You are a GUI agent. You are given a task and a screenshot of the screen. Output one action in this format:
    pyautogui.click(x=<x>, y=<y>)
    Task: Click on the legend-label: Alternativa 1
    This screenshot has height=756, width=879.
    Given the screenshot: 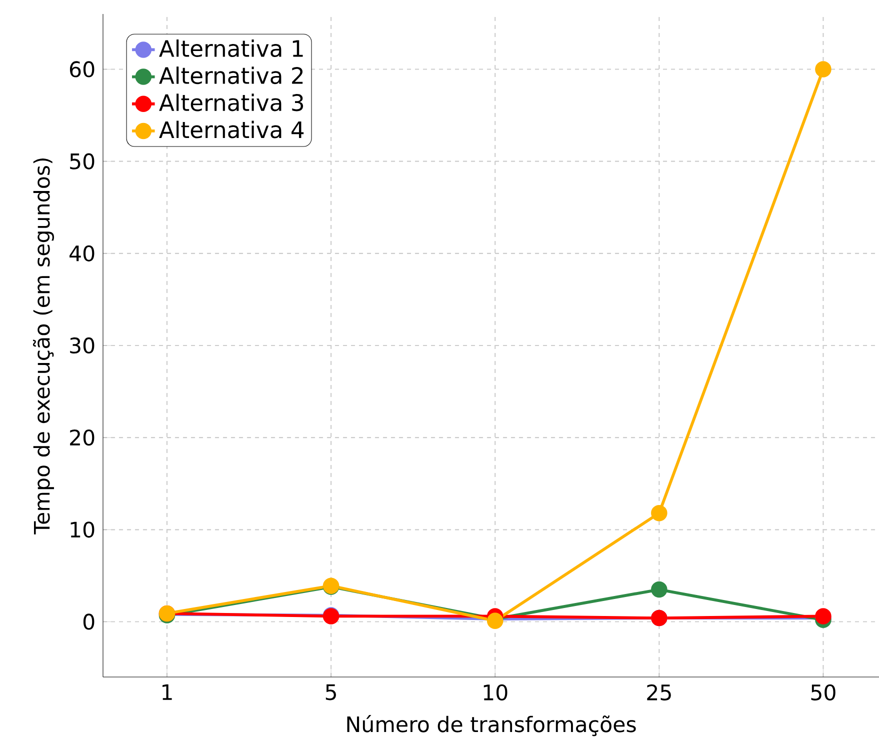 What is the action you would take?
    pyautogui.click(x=231, y=48)
    